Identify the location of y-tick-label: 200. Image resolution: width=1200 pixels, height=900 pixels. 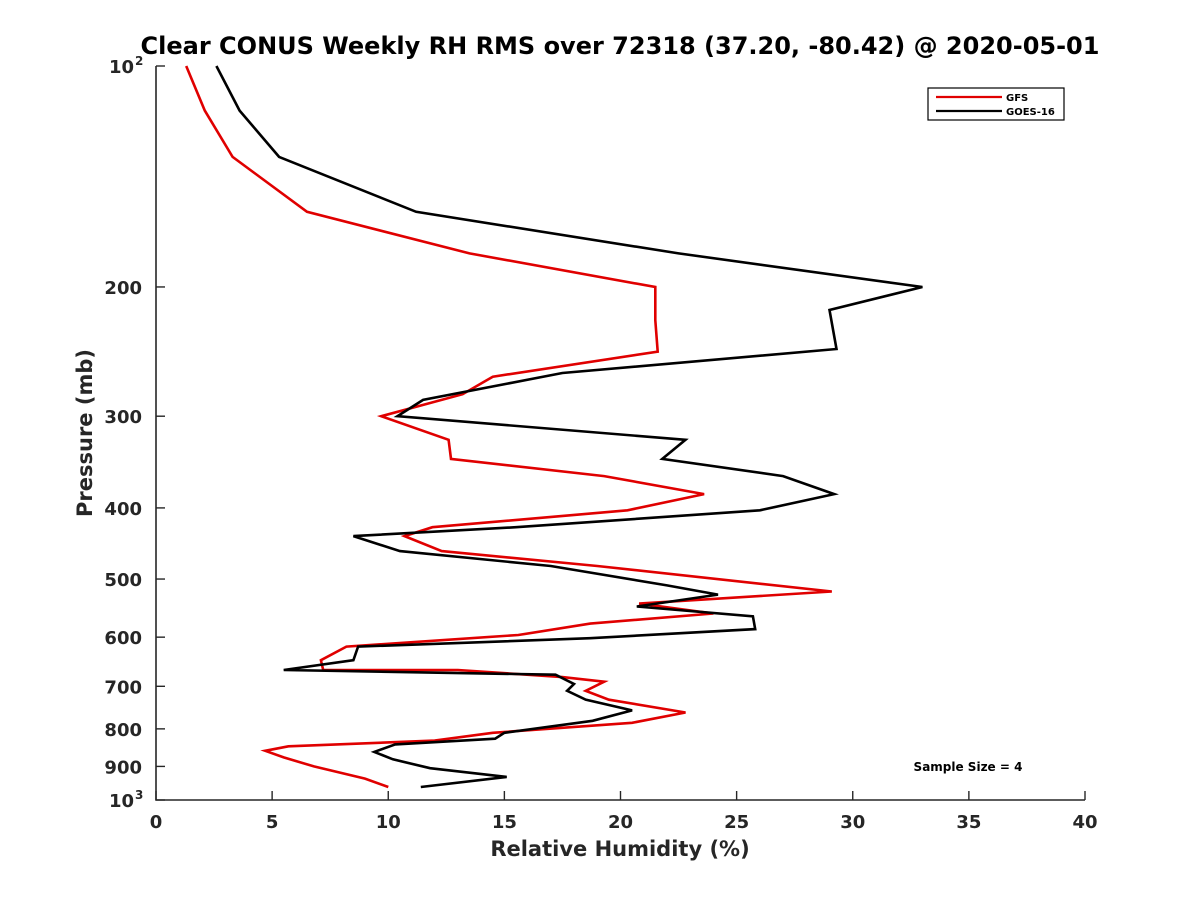
(123, 288).